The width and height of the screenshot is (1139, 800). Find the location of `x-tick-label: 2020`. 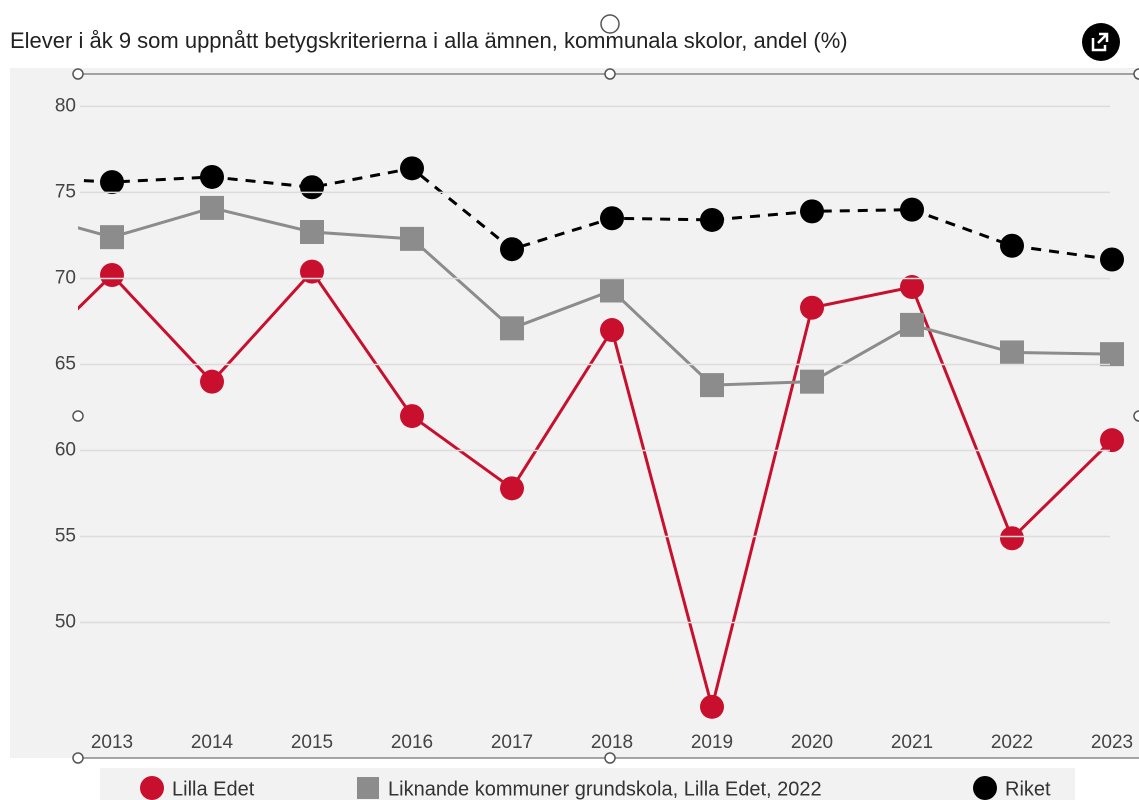

x-tick-label: 2020 is located at coordinates (812, 742).